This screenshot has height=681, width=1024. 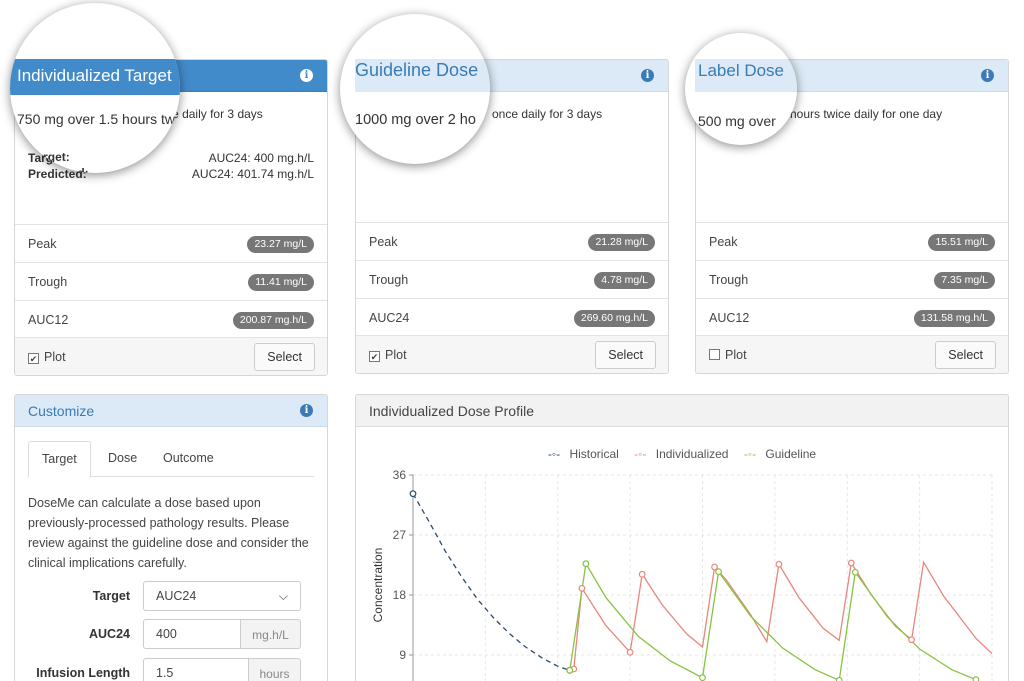 What do you see at coordinates (741, 89) in the screenshot?
I see `magnifier-label: Label Dose 500 mg over` at bounding box center [741, 89].